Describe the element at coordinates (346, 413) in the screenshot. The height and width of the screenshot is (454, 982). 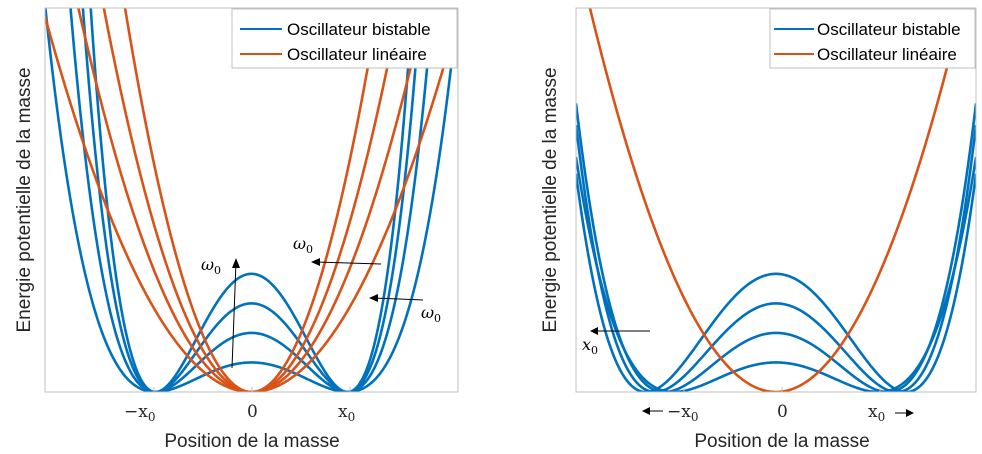
I see `left-x-tick-pos: x0` at that location.